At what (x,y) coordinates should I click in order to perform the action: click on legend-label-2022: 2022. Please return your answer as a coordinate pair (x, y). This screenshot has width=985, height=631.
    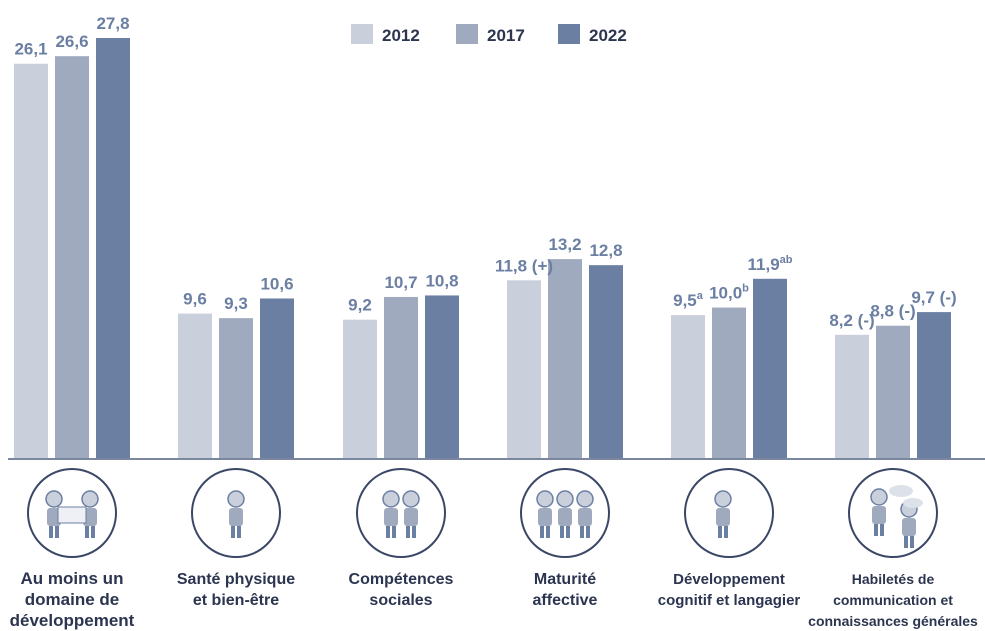
    Looking at the image, I should click on (608, 35).